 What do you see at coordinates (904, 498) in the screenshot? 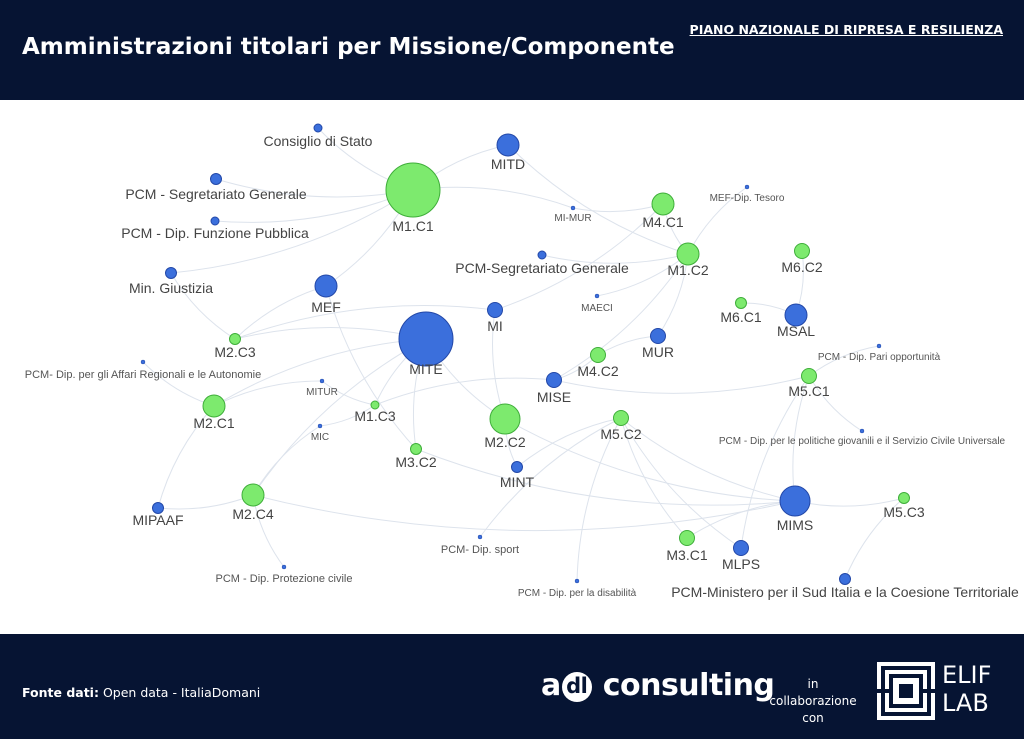
I see `component-node-m5-c3` at bounding box center [904, 498].